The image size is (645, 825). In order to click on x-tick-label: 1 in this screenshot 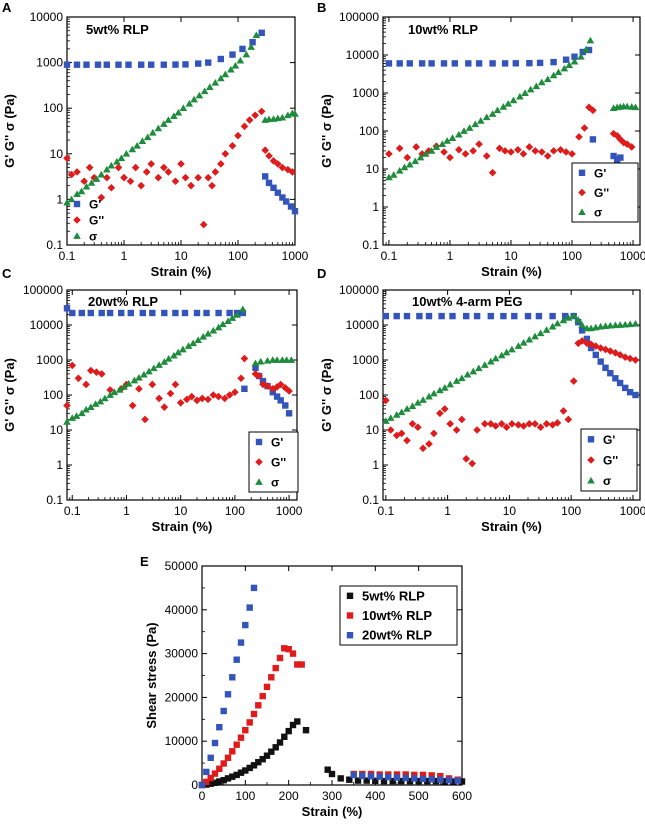, I will do `click(447, 511)`.